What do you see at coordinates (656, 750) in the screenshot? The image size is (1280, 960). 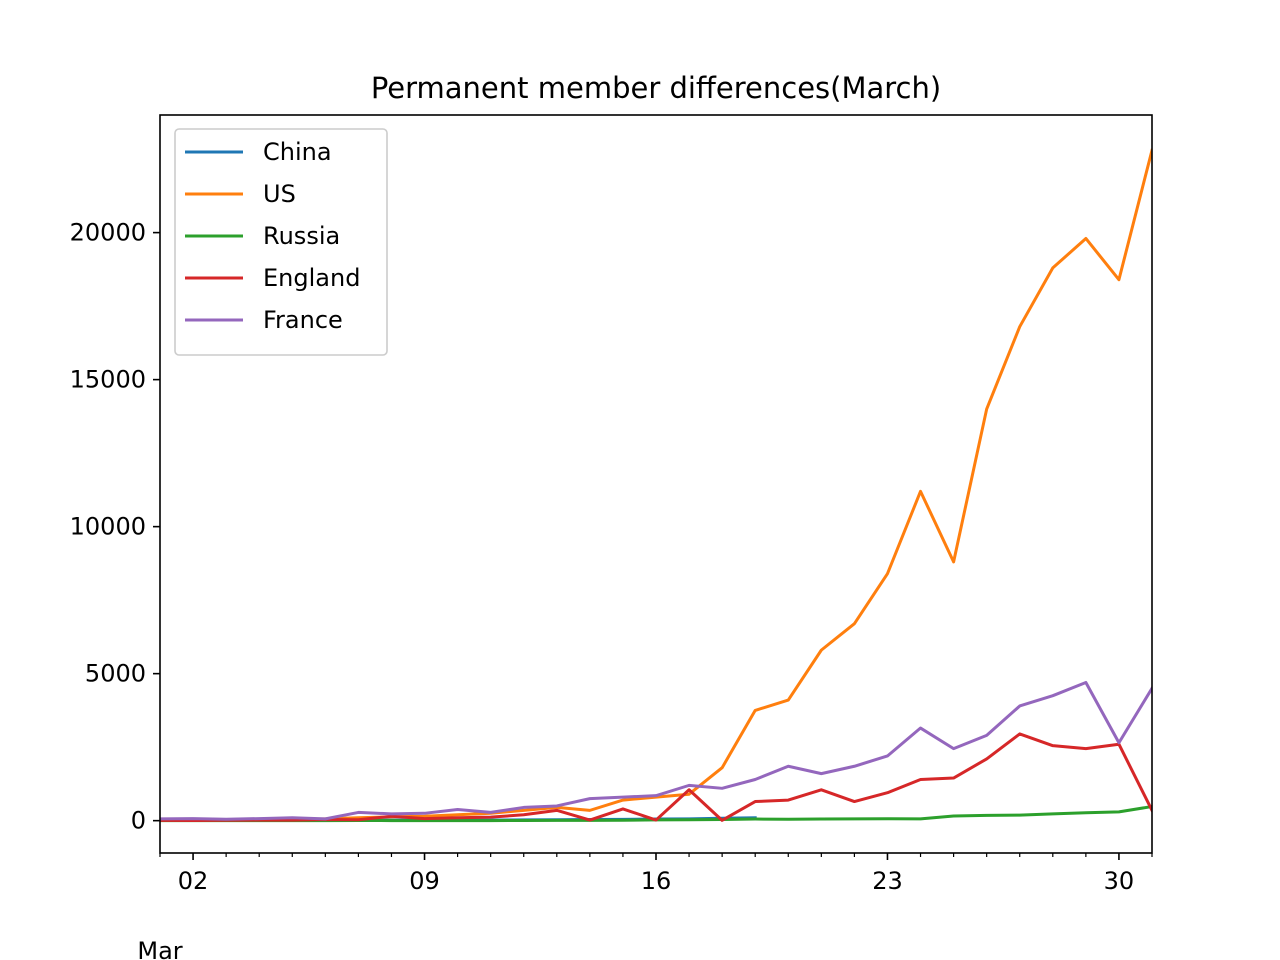 I see `series-line-france` at bounding box center [656, 750].